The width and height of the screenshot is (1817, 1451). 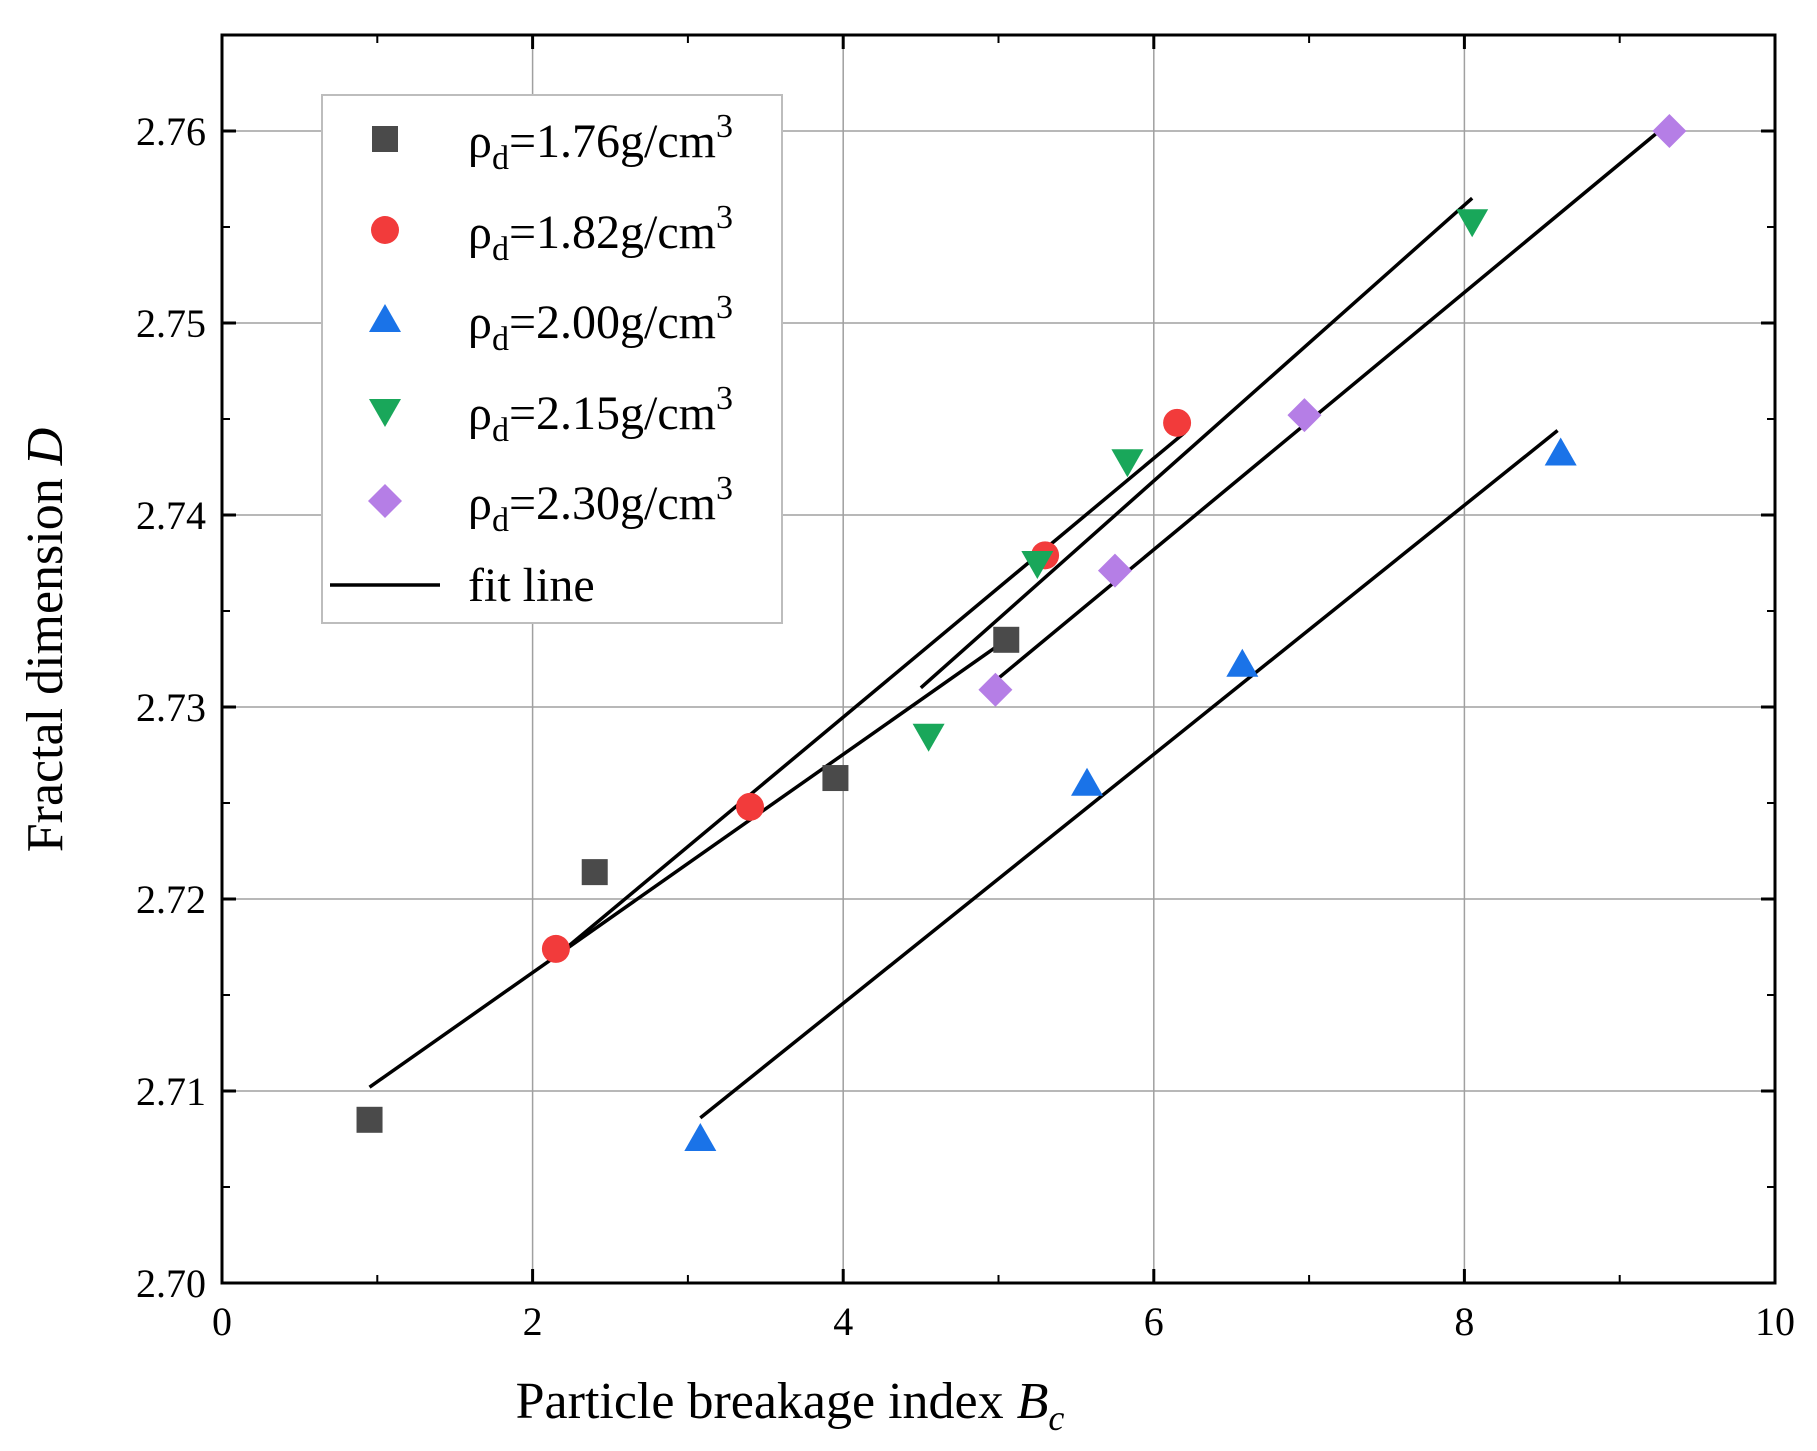 What do you see at coordinates (600, 323) in the screenshot?
I see `legend-label: ρd=2.00g/cm3` at bounding box center [600, 323].